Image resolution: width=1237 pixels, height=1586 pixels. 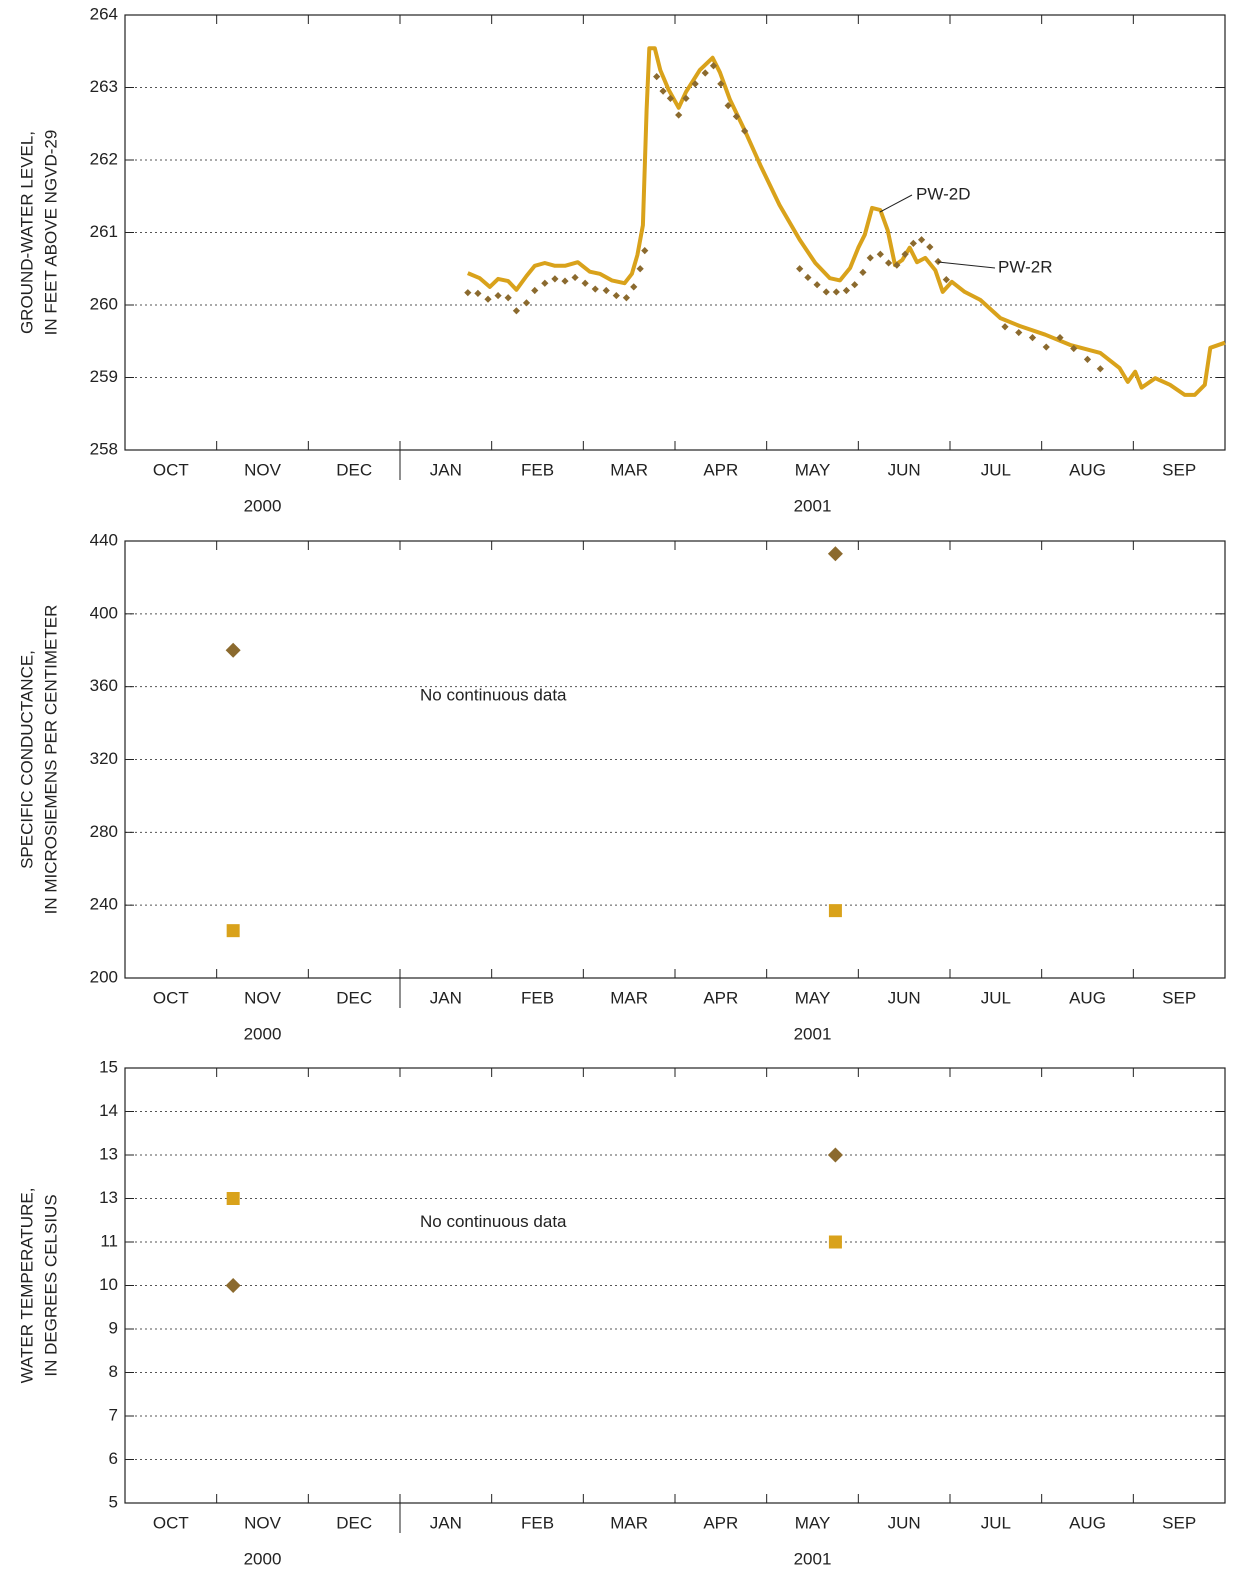 What do you see at coordinates (108, 1284) in the screenshot?
I see `y-tick-label: 10` at bounding box center [108, 1284].